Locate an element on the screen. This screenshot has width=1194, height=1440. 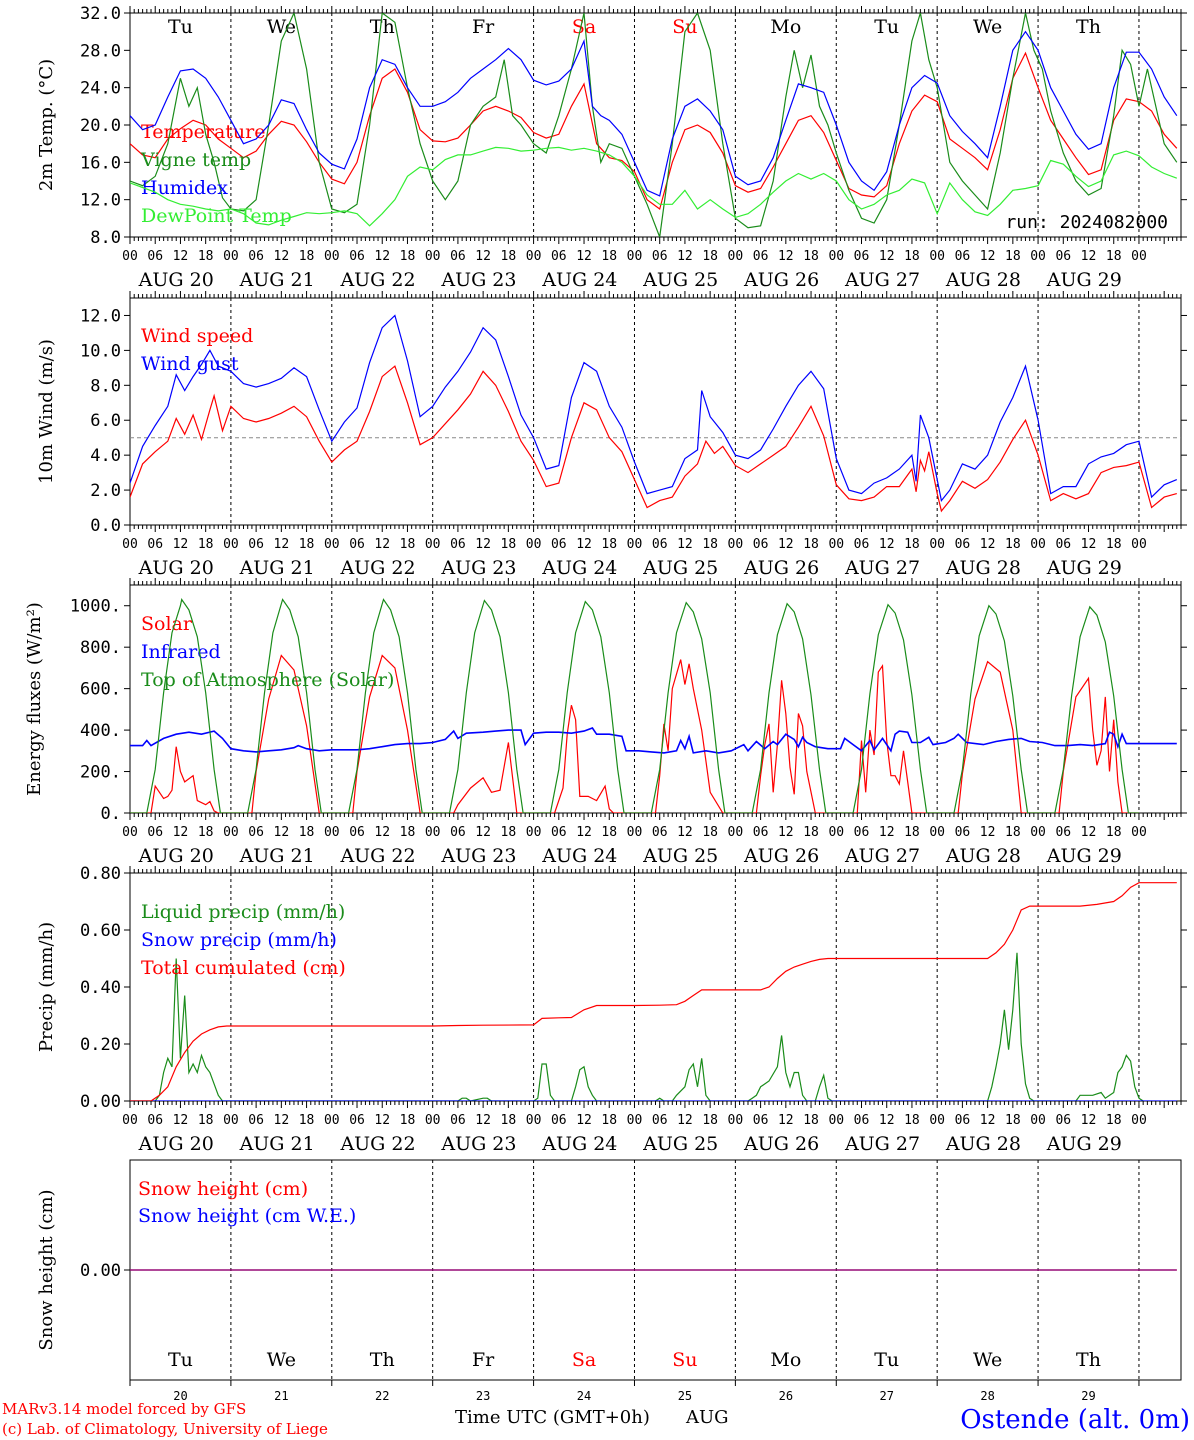
bottom-day-number: 21 is located at coordinates (281, 1396).